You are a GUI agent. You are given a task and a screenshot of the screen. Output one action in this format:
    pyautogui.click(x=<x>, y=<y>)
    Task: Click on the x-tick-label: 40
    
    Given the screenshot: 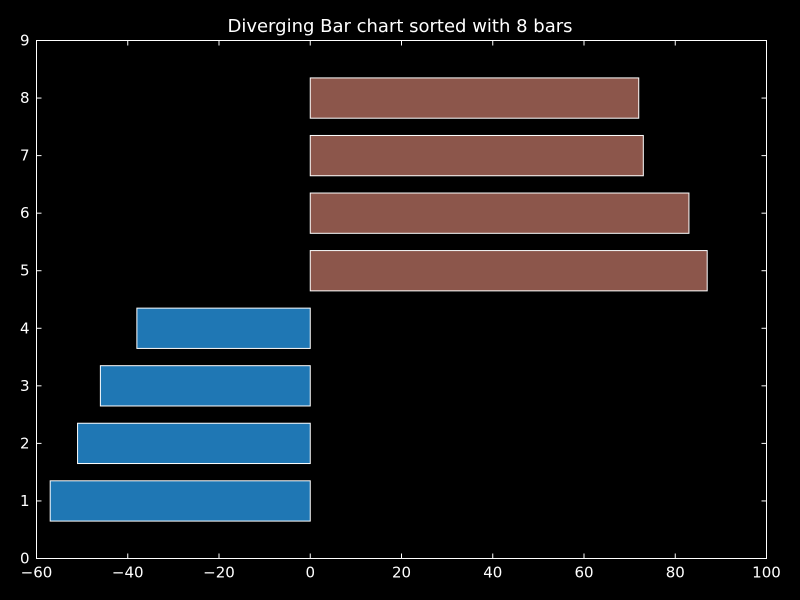 What is the action you would take?
    pyautogui.click(x=492, y=573)
    